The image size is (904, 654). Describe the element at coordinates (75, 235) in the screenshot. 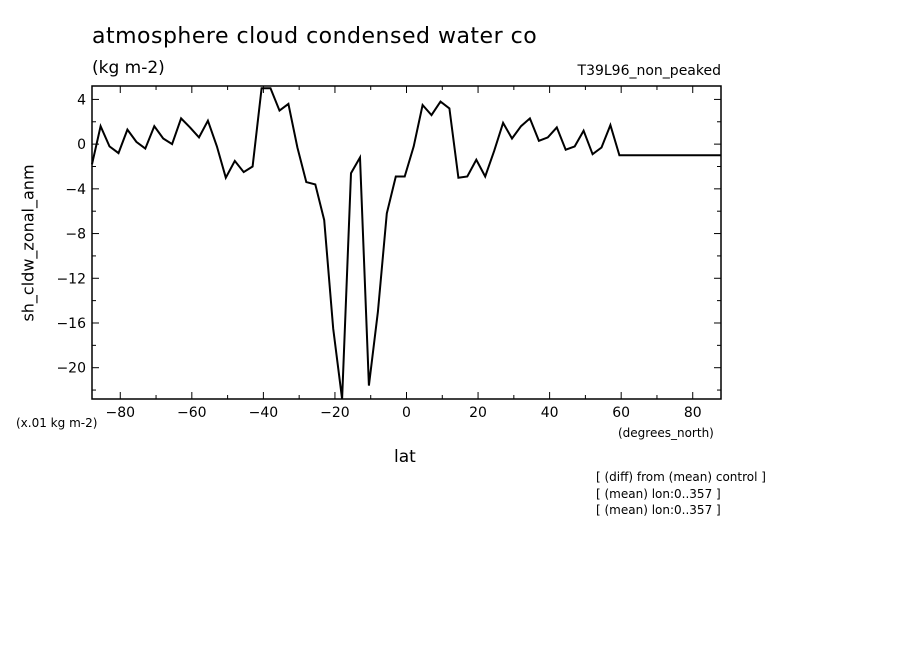

I see `y-tick-label: −8` at that location.